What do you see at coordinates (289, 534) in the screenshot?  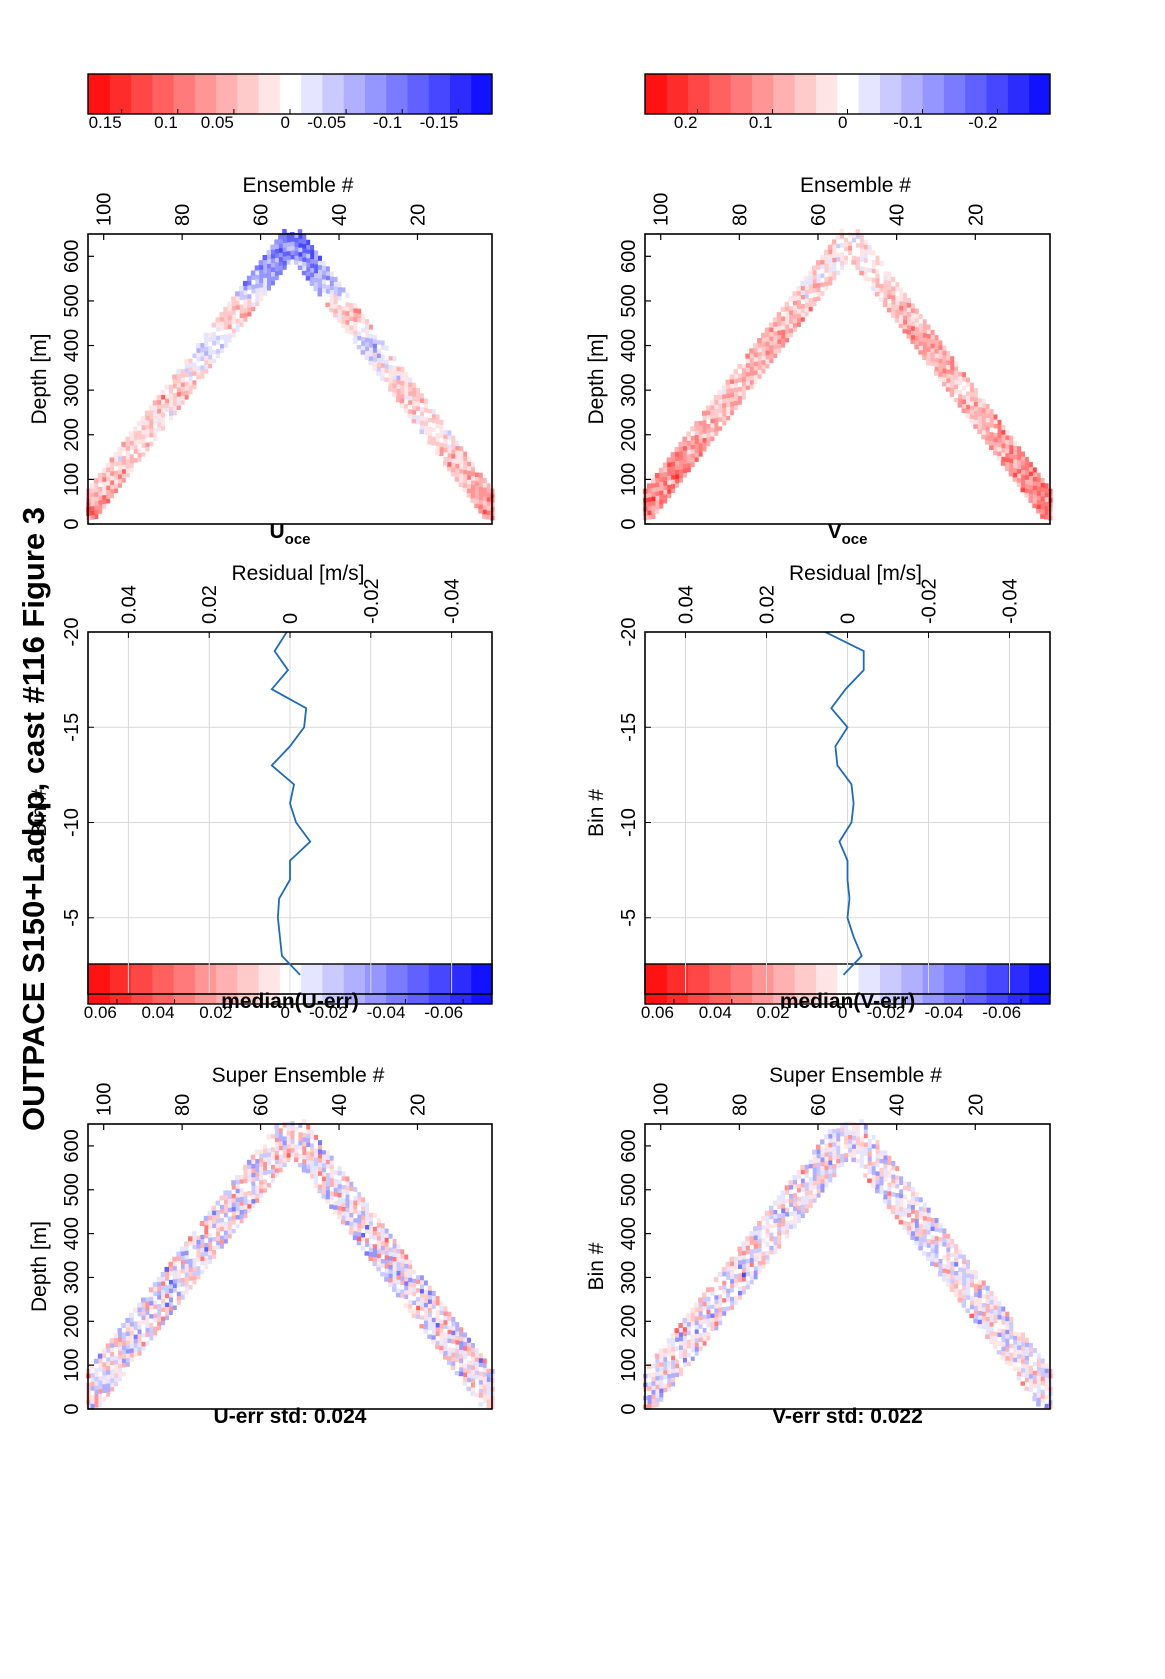 I see `panel-title: Uoce` at bounding box center [289, 534].